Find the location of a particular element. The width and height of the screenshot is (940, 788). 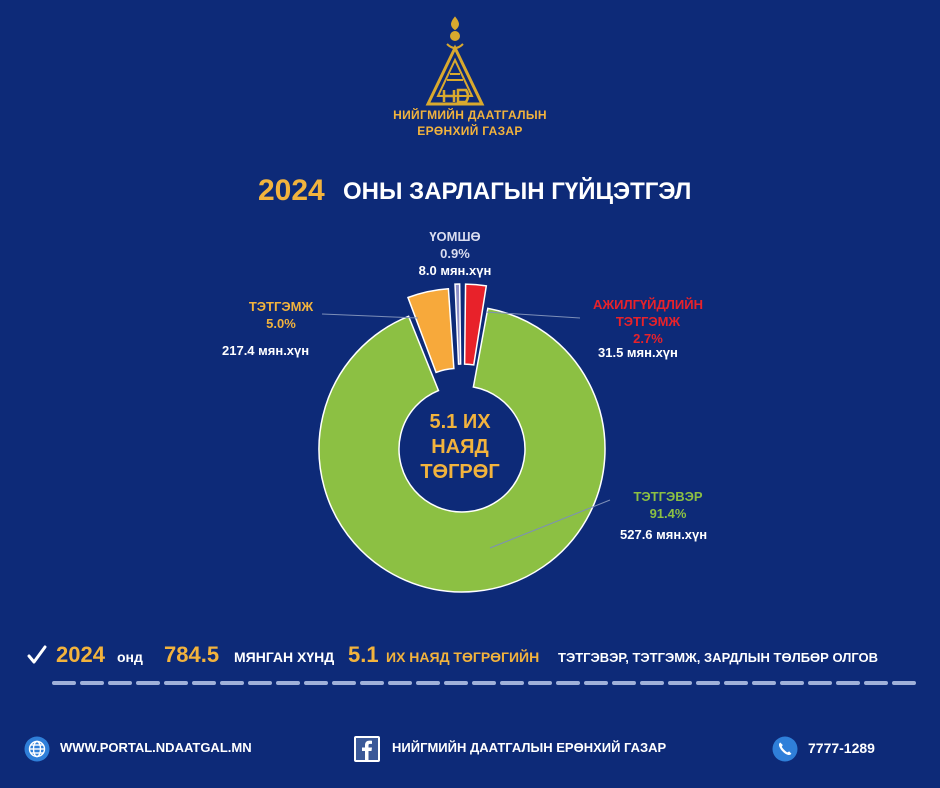

label-tetgever-amount: 527.6 мян.хүн is located at coordinates (664, 534).